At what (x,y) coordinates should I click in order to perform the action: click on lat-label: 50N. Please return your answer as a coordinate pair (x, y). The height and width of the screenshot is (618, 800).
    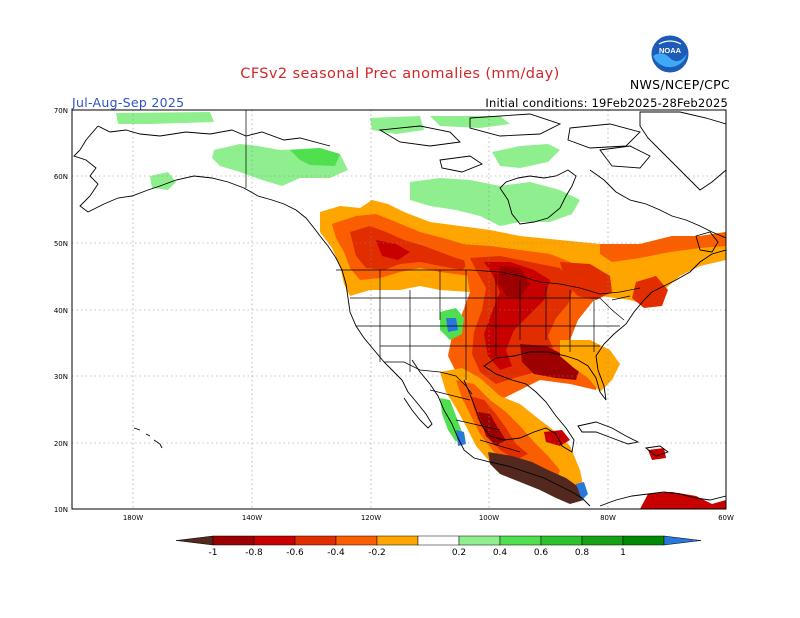
    Looking at the image, I should click on (61, 244).